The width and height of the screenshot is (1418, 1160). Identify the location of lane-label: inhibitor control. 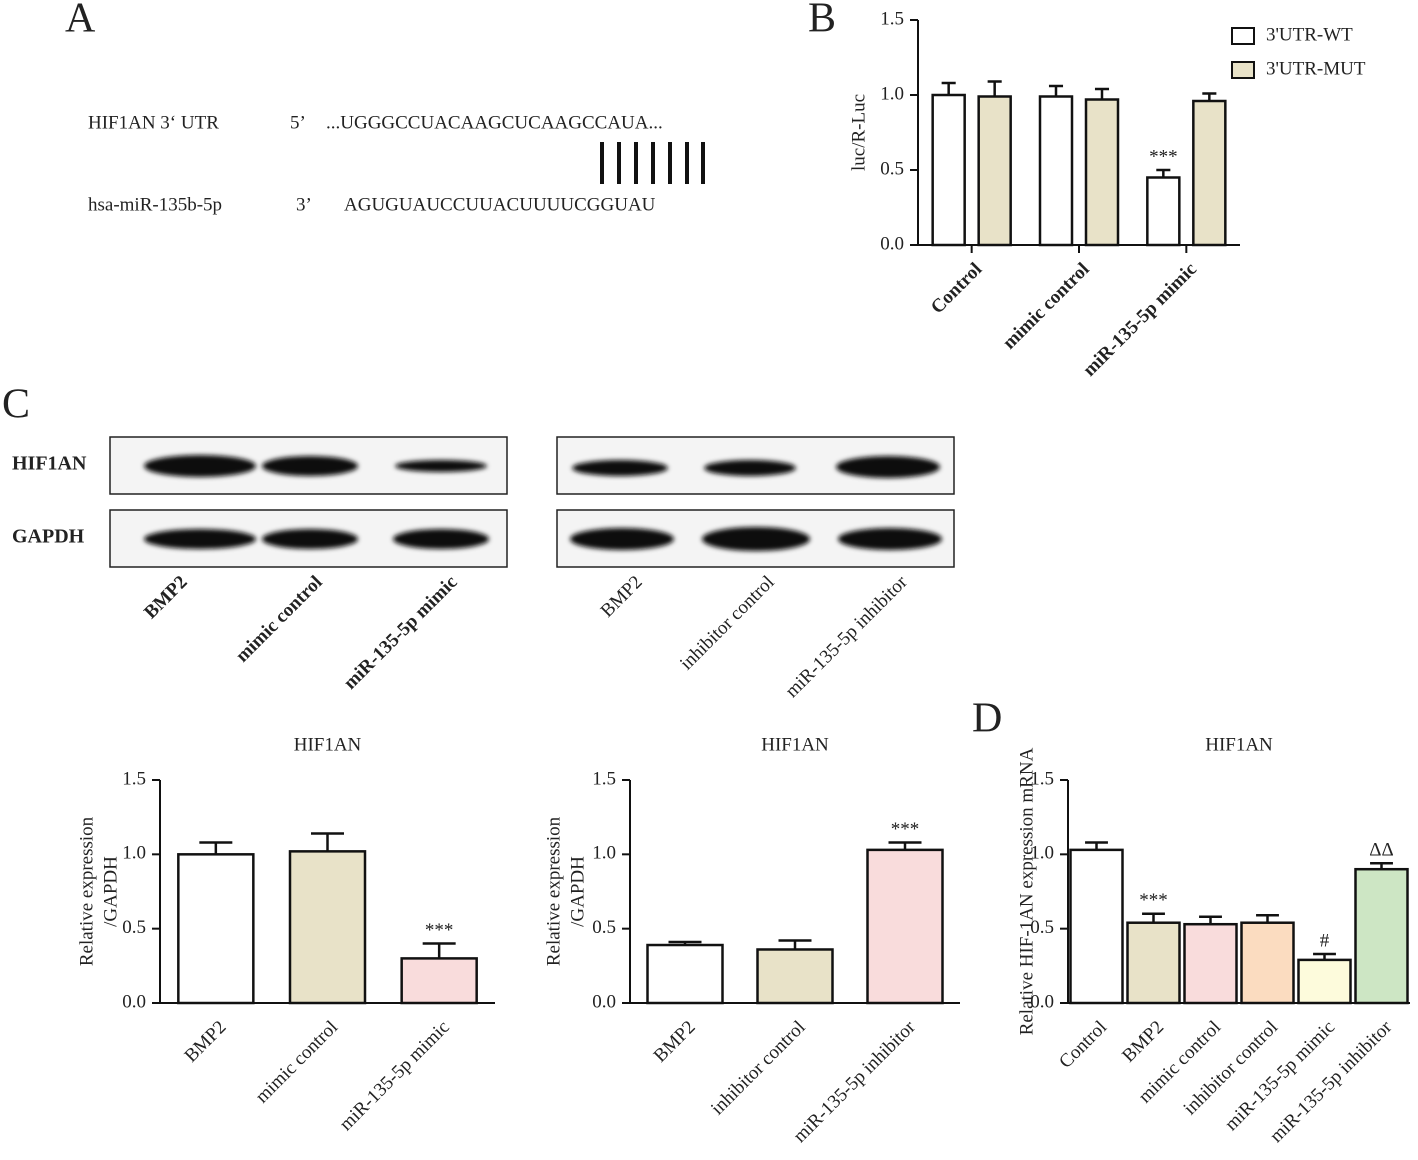
(727, 623).